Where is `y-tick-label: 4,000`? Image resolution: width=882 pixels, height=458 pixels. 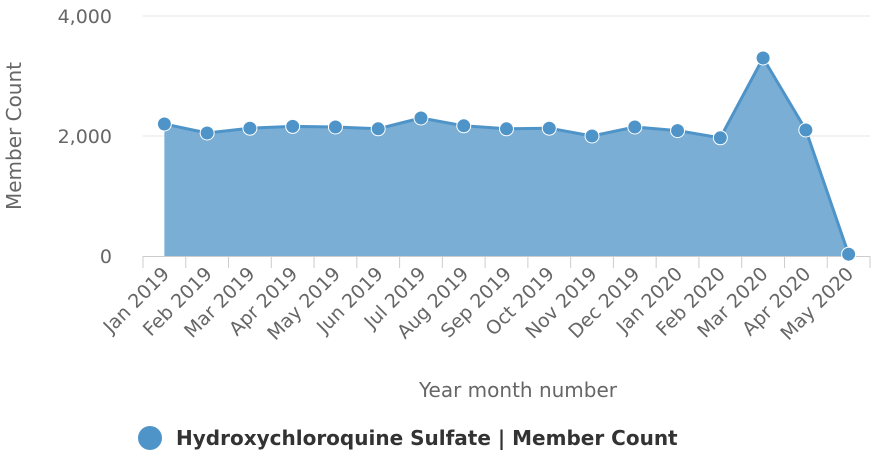
y-tick-label: 4,000 is located at coordinates (85, 17).